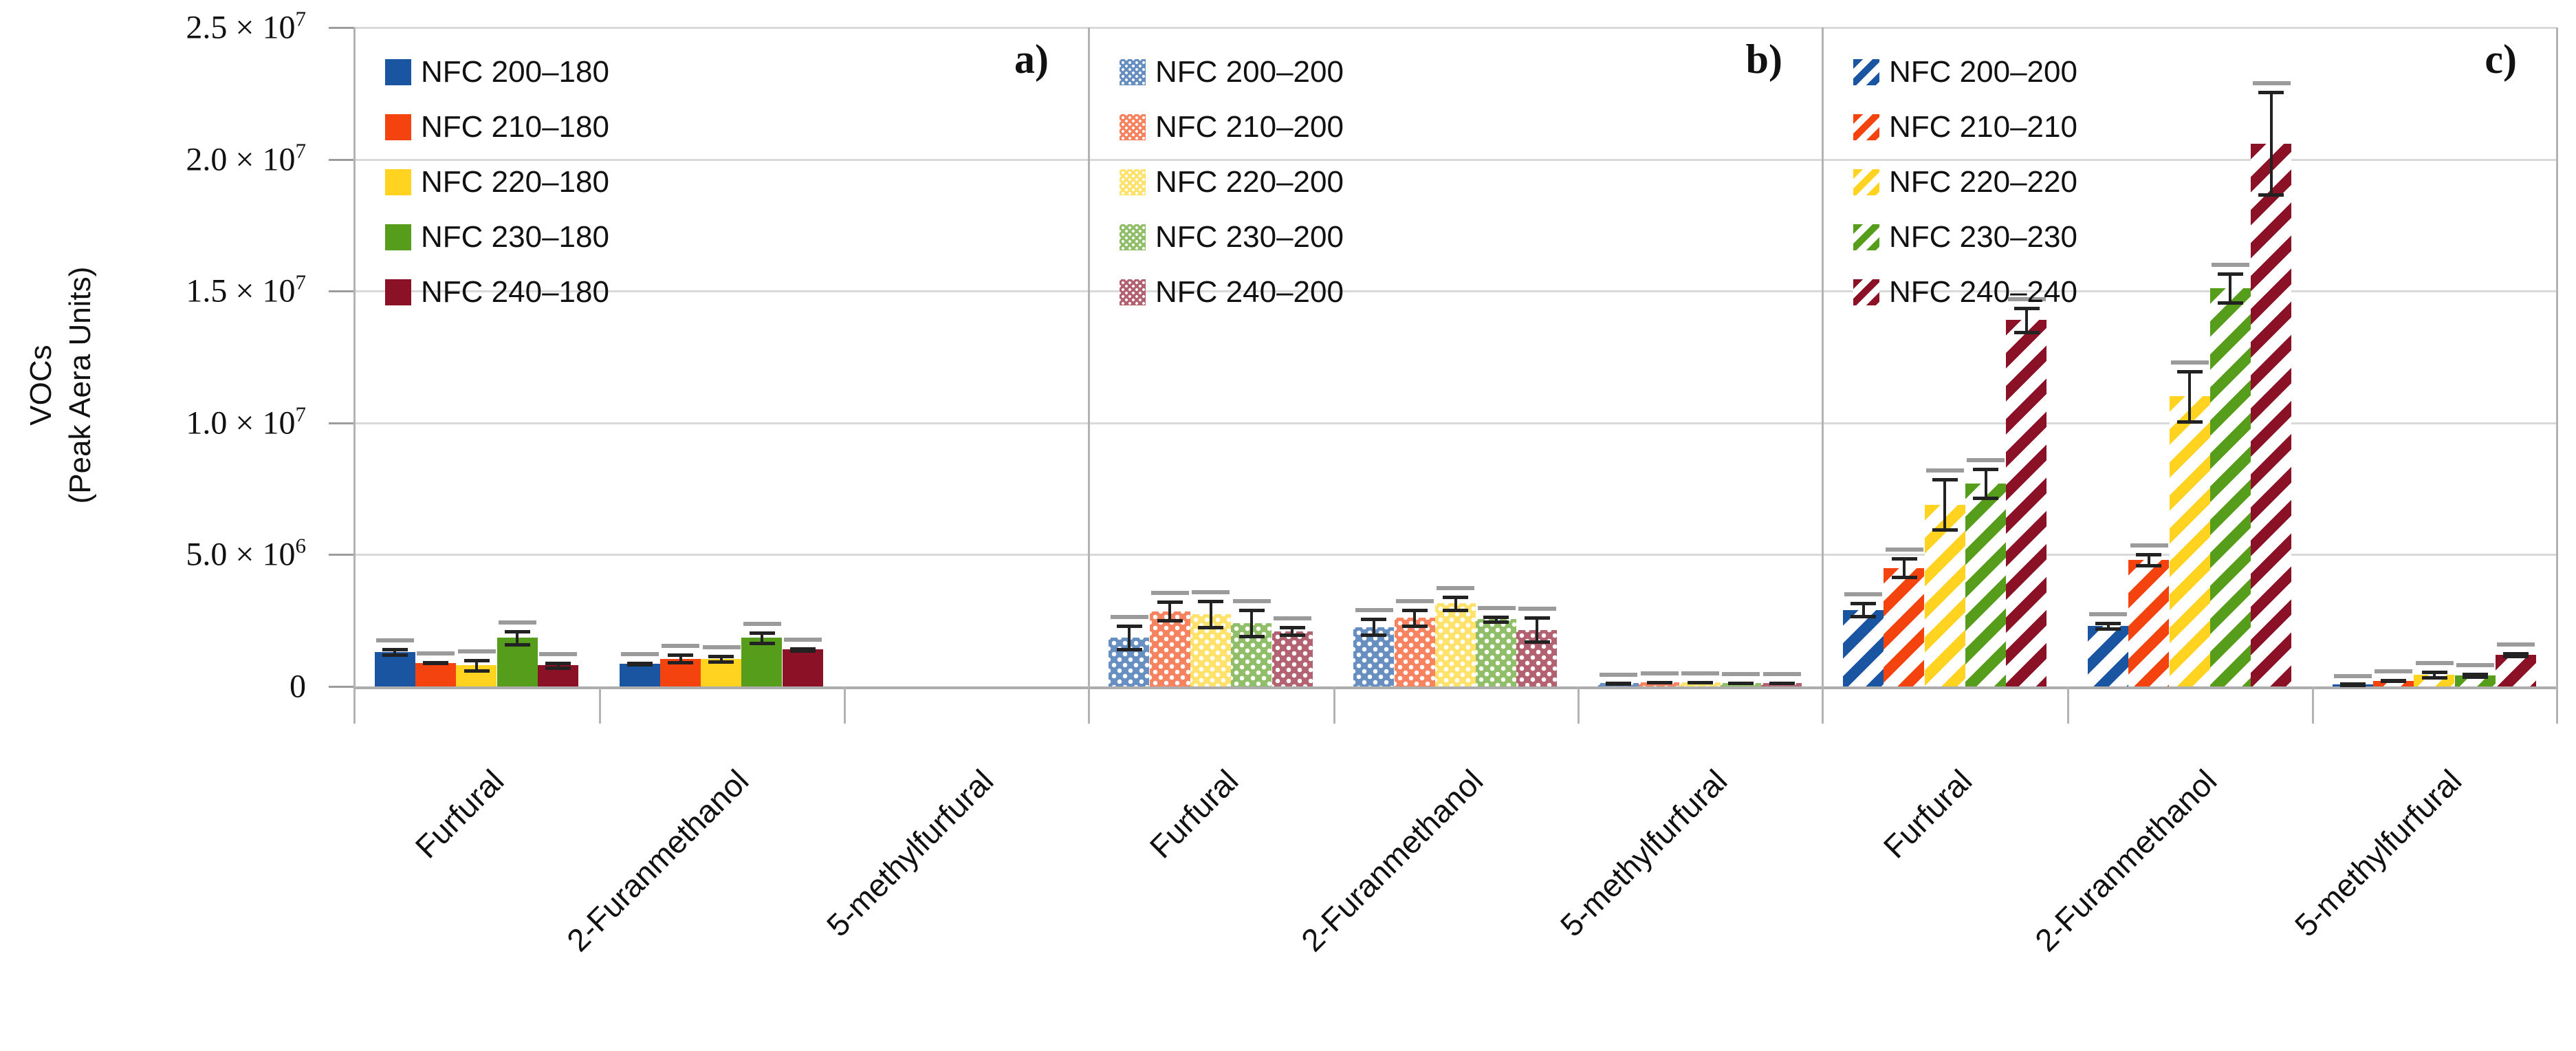 The width and height of the screenshot is (2576, 1051). What do you see at coordinates (1232, 72) in the screenshot?
I see `legend-item: NFC 200–200` at bounding box center [1232, 72].